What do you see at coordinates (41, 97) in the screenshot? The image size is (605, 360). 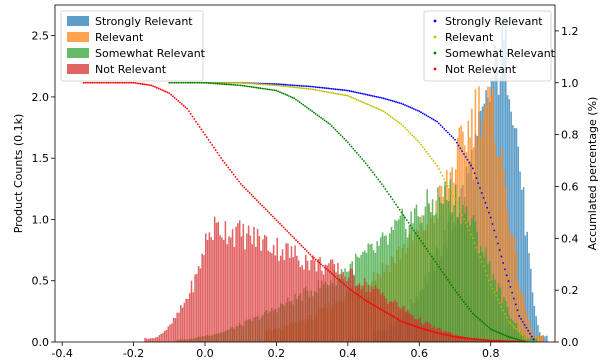 I see `y-left-tick-label: 2.0` at bounding box center [41, 97].